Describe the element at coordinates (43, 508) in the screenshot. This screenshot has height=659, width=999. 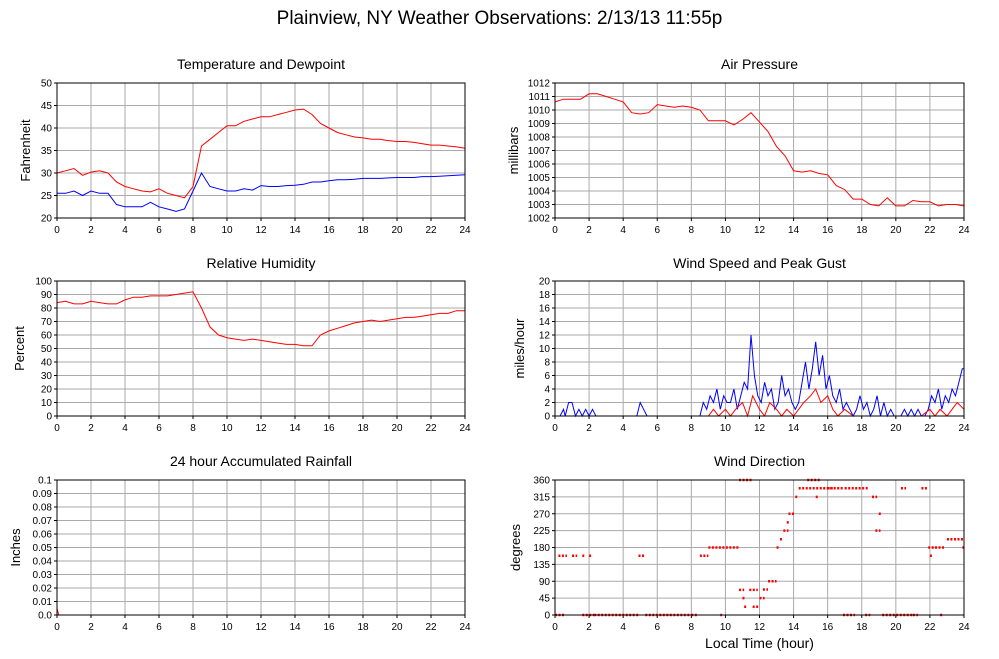
I see `y-tick-label: 0.08` at that location.